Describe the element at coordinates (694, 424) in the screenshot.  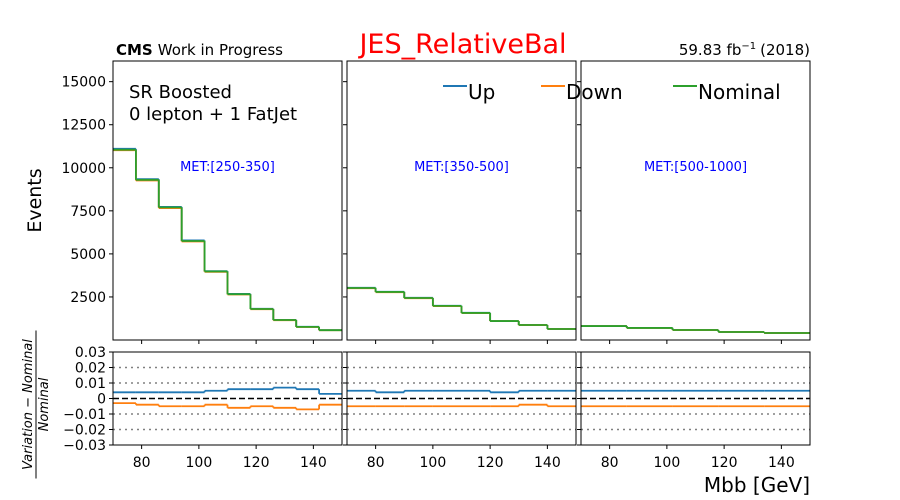
I see `panel: 80 100 120 140 Mbb [GeV]` at that location.